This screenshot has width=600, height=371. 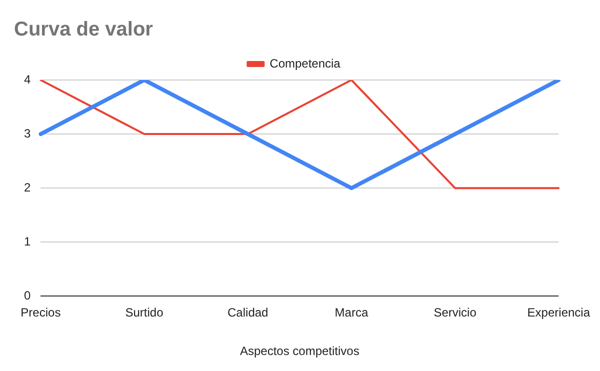 I want to click on x-tick-label: Precios, so click(x=40, y=313).